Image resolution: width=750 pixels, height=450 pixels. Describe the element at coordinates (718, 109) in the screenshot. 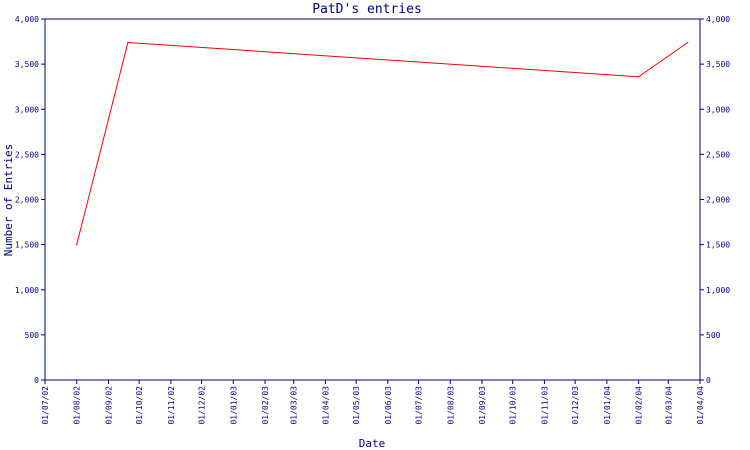

I see `y-tick-label-right: 3,000` at that location.